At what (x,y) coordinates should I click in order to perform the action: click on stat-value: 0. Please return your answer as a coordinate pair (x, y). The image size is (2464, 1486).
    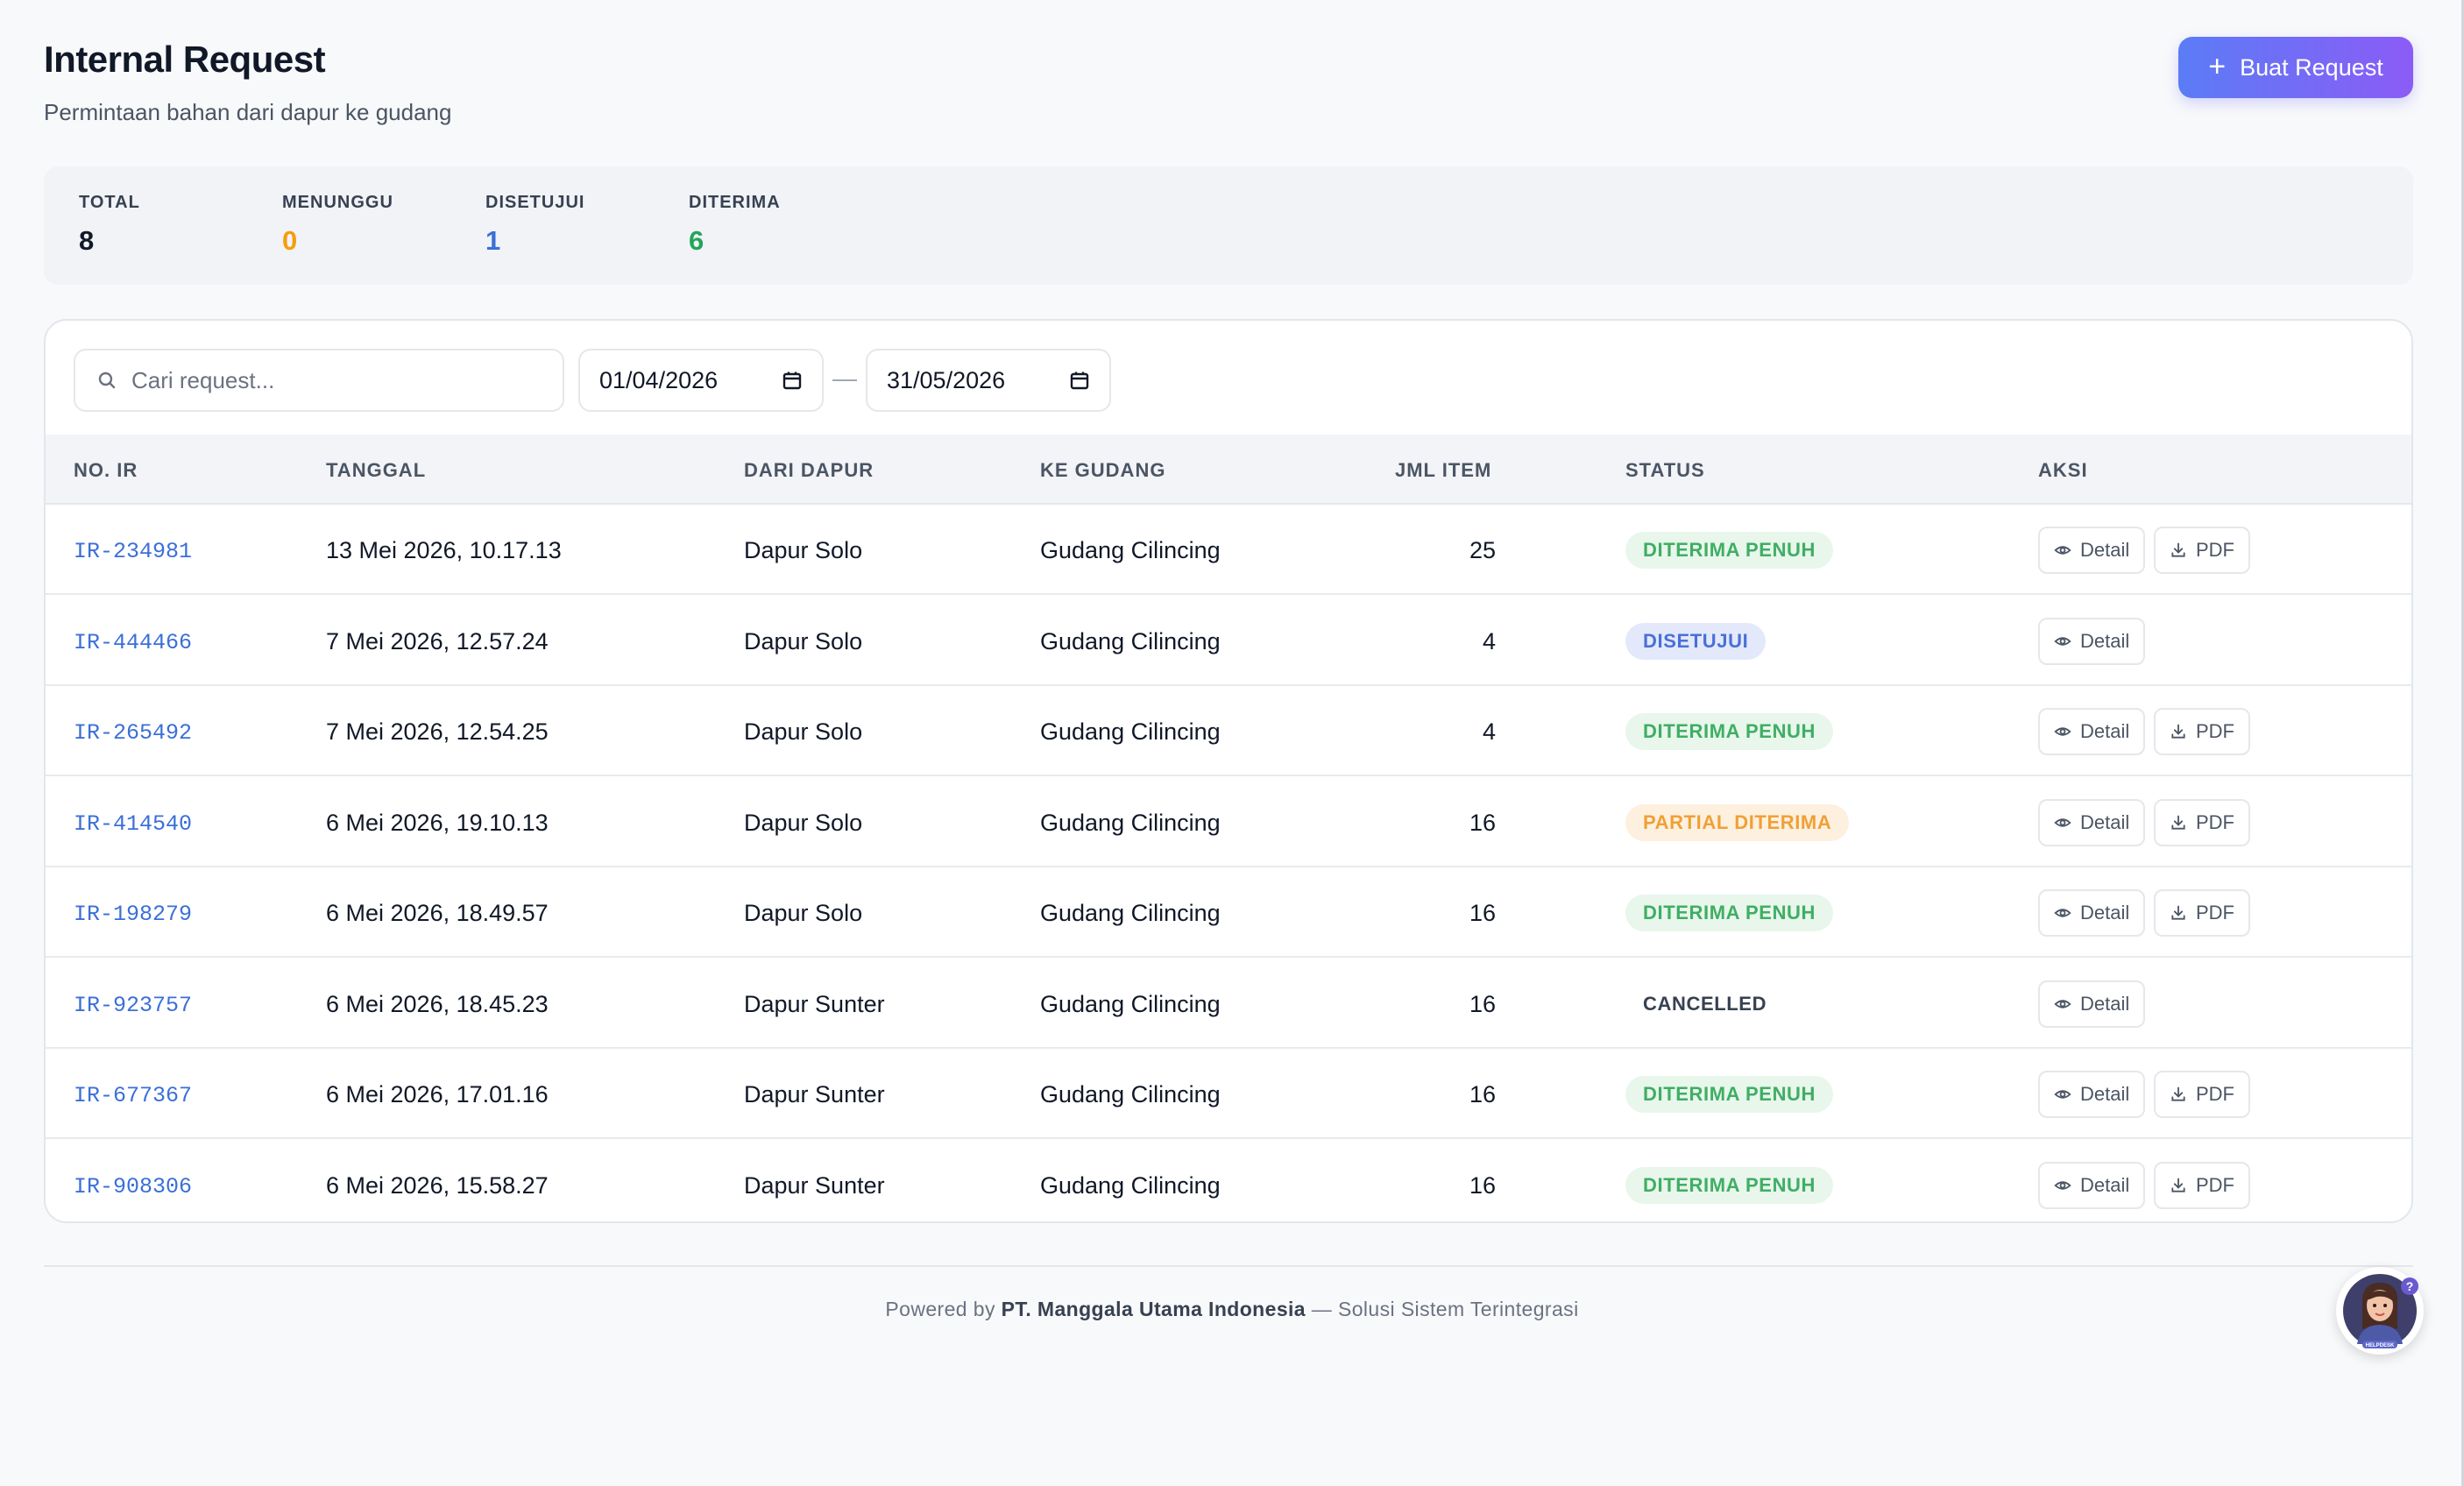
    Looking at the image, I should click on (290, 240).